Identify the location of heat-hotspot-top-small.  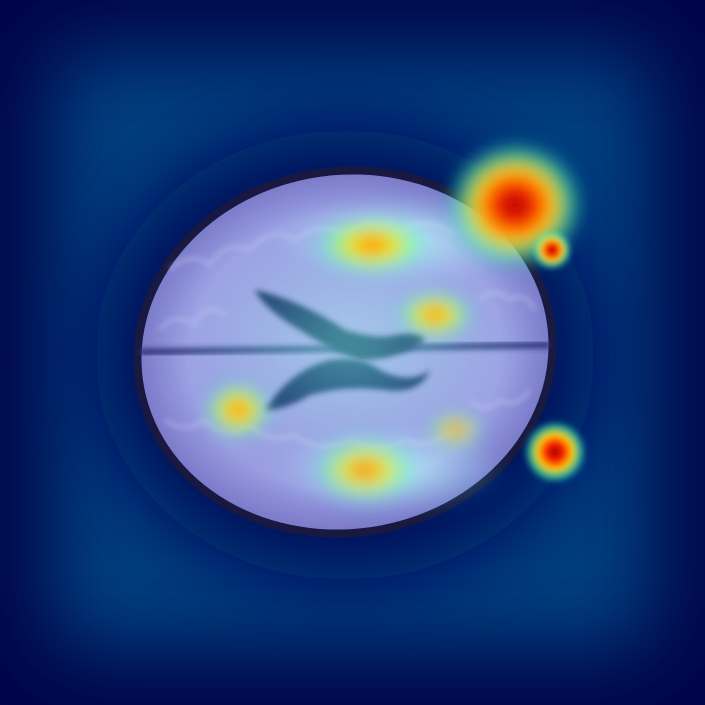
(552, 250).